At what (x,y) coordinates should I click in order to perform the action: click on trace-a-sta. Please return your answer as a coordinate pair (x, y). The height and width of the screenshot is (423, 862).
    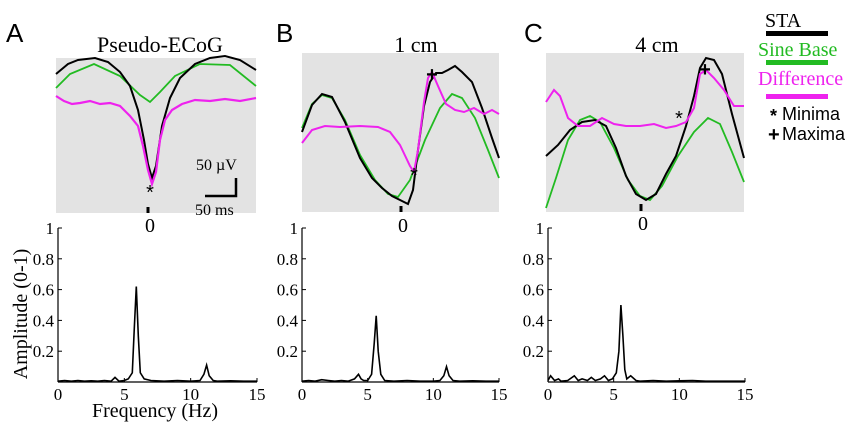
    Looking at the image, I should click on (156, 118).